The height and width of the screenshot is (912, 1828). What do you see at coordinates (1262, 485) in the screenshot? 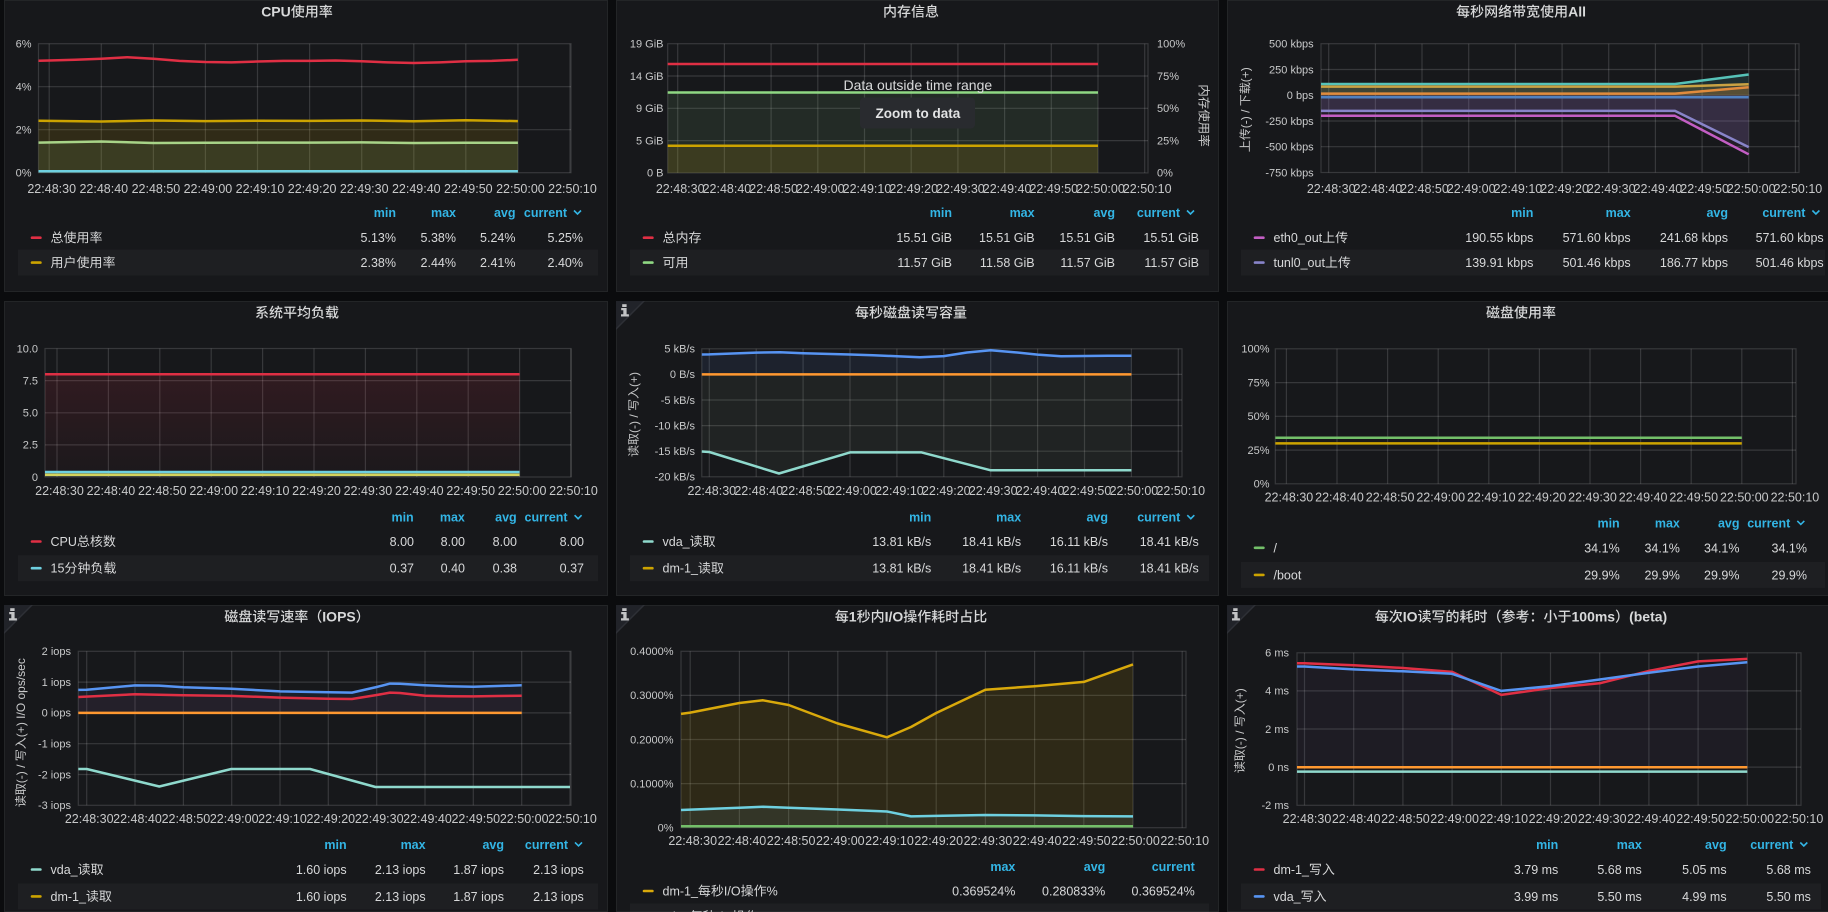
I see `svg-text: 0%` at bounding box center [1262, 485].